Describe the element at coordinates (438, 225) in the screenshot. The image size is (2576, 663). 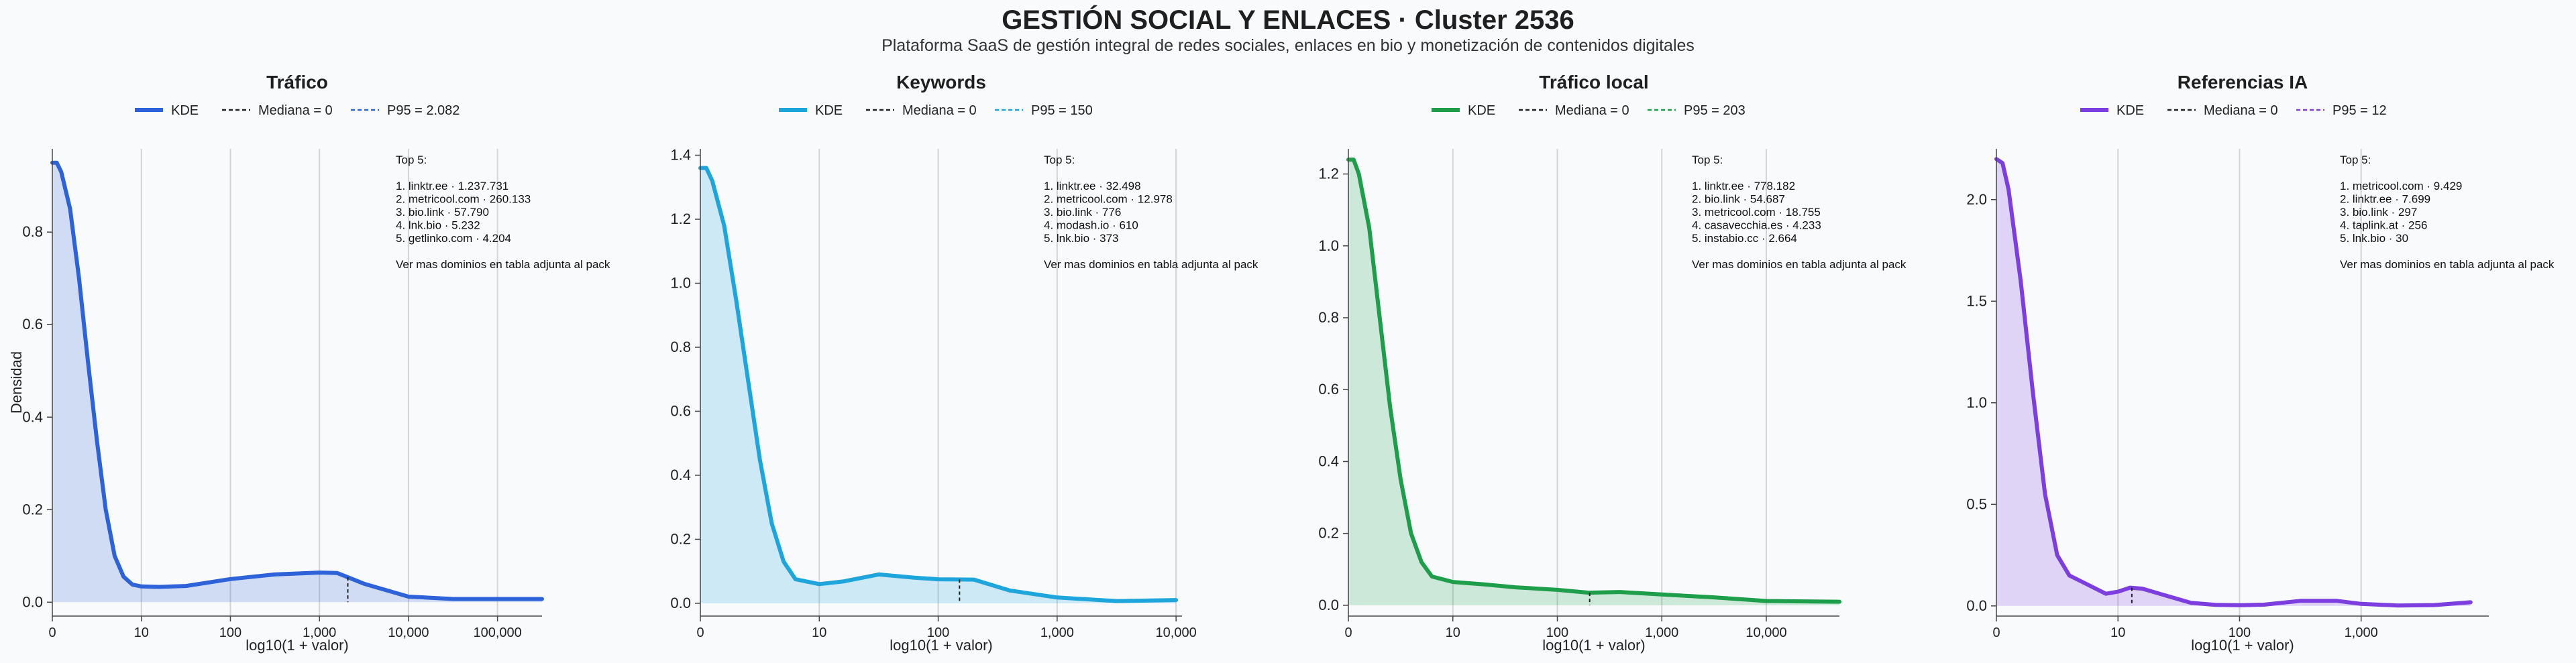
I see `chart1-top5-line: 4. lnk.bio · 5.232` at that location.